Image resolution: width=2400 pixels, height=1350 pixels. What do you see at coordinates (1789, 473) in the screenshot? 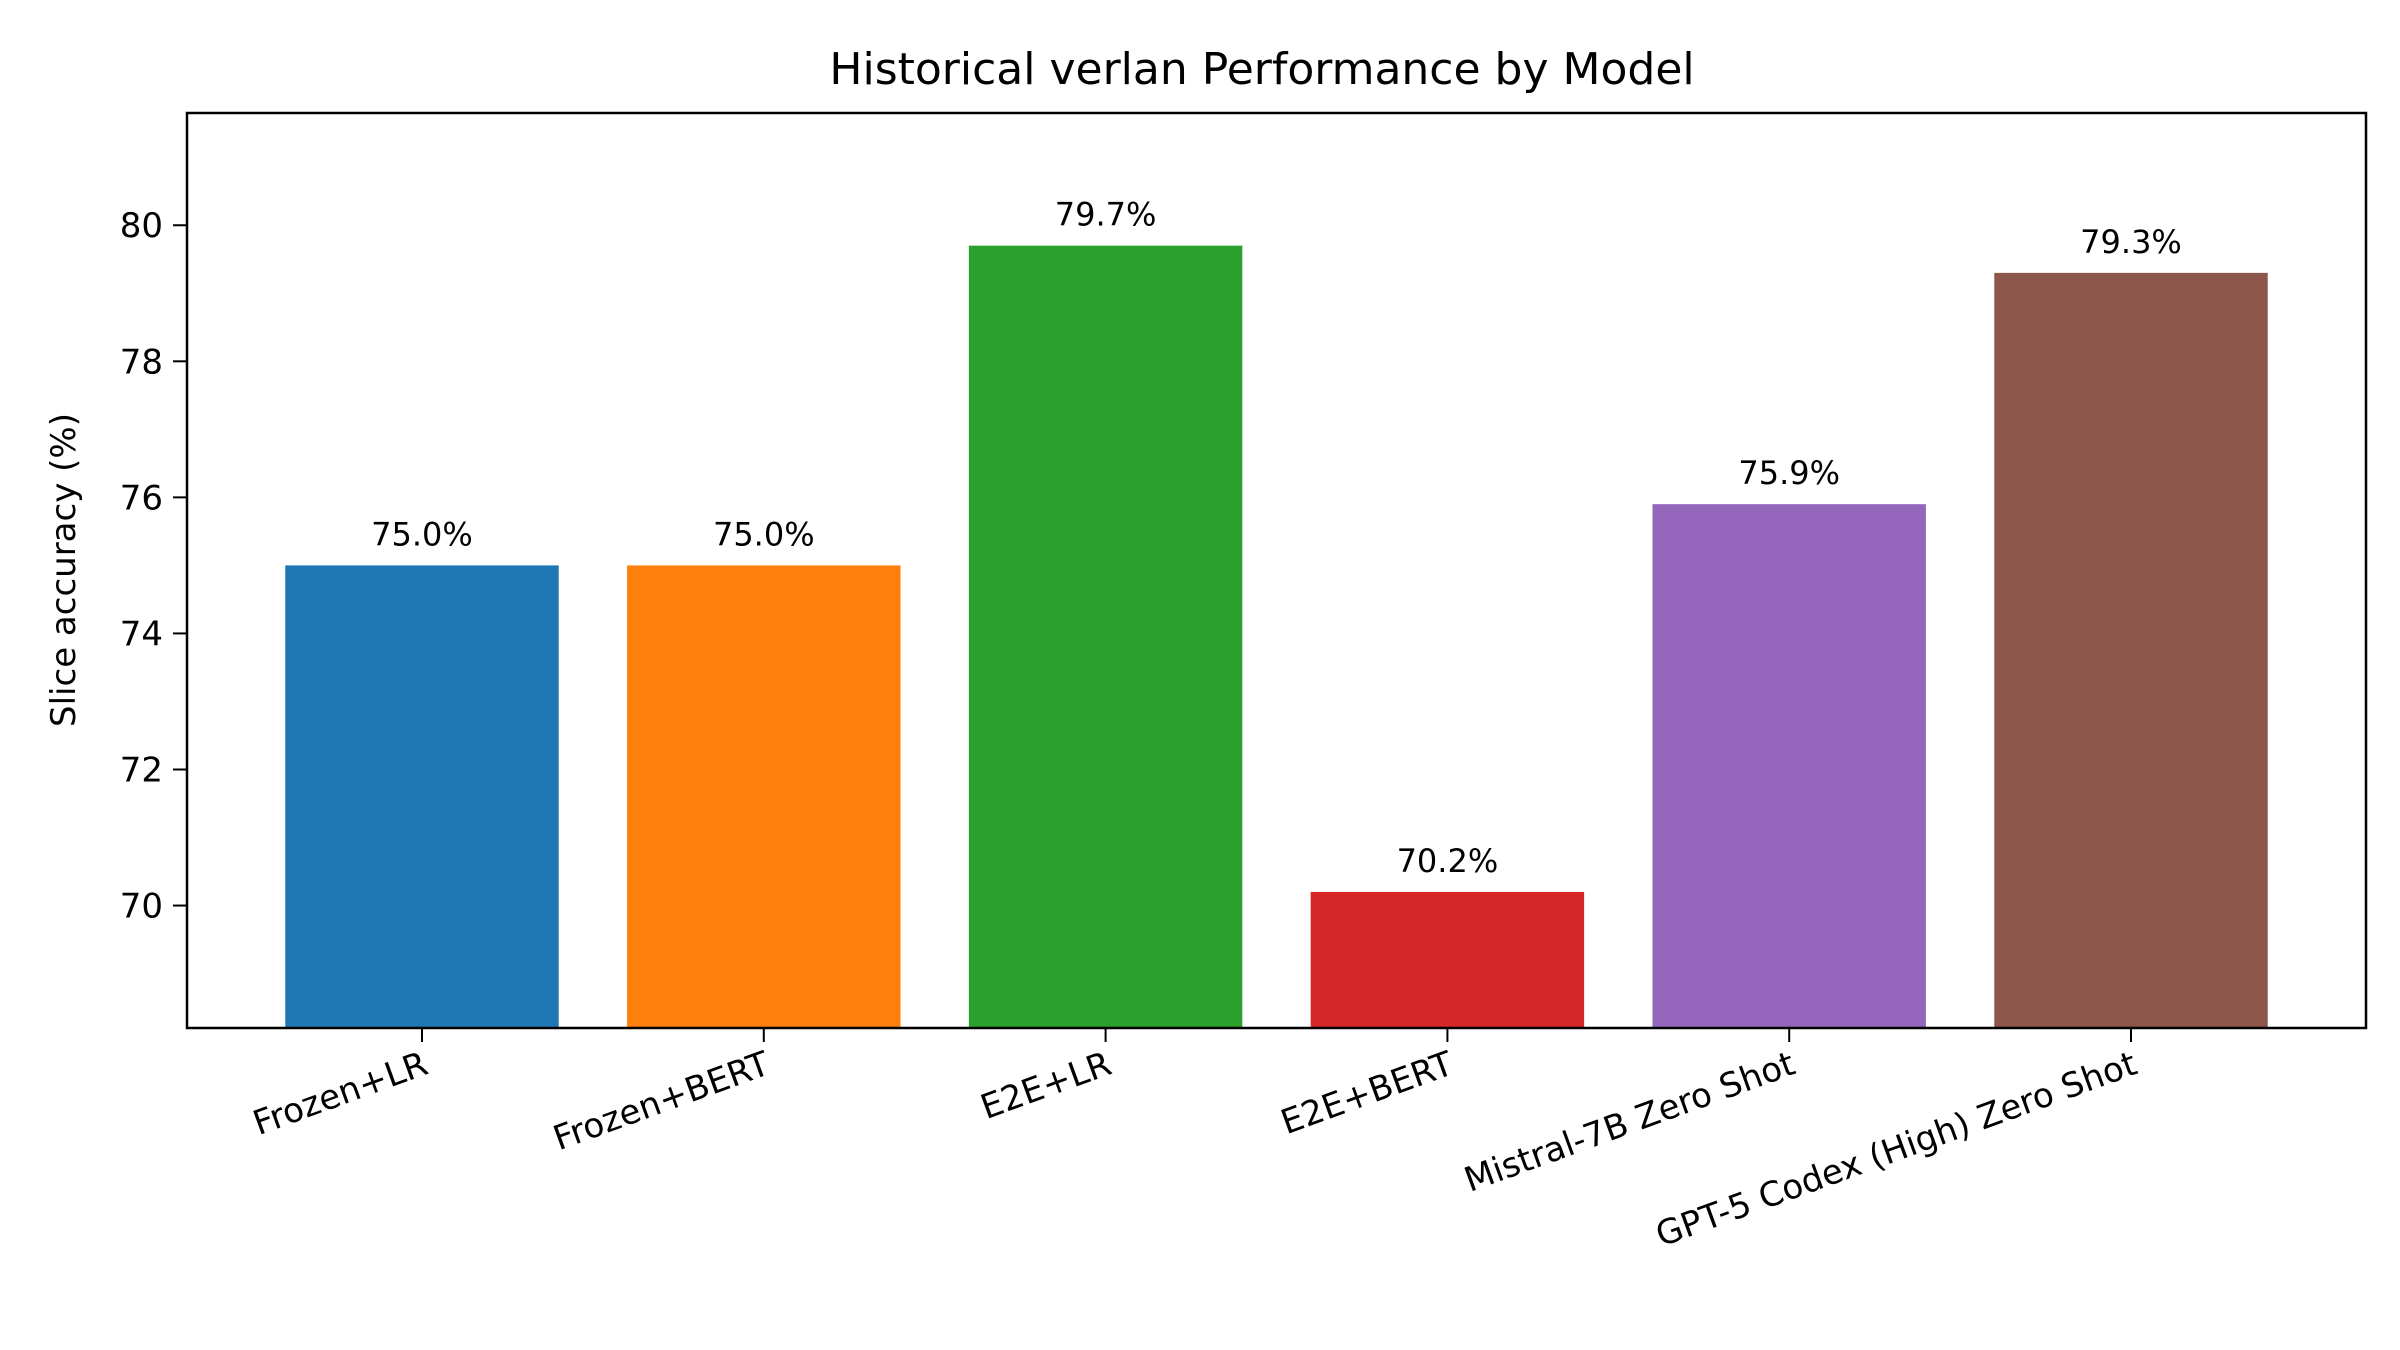
I see `bar-value-label: 75.9%` at bounding box center [1789, 473].